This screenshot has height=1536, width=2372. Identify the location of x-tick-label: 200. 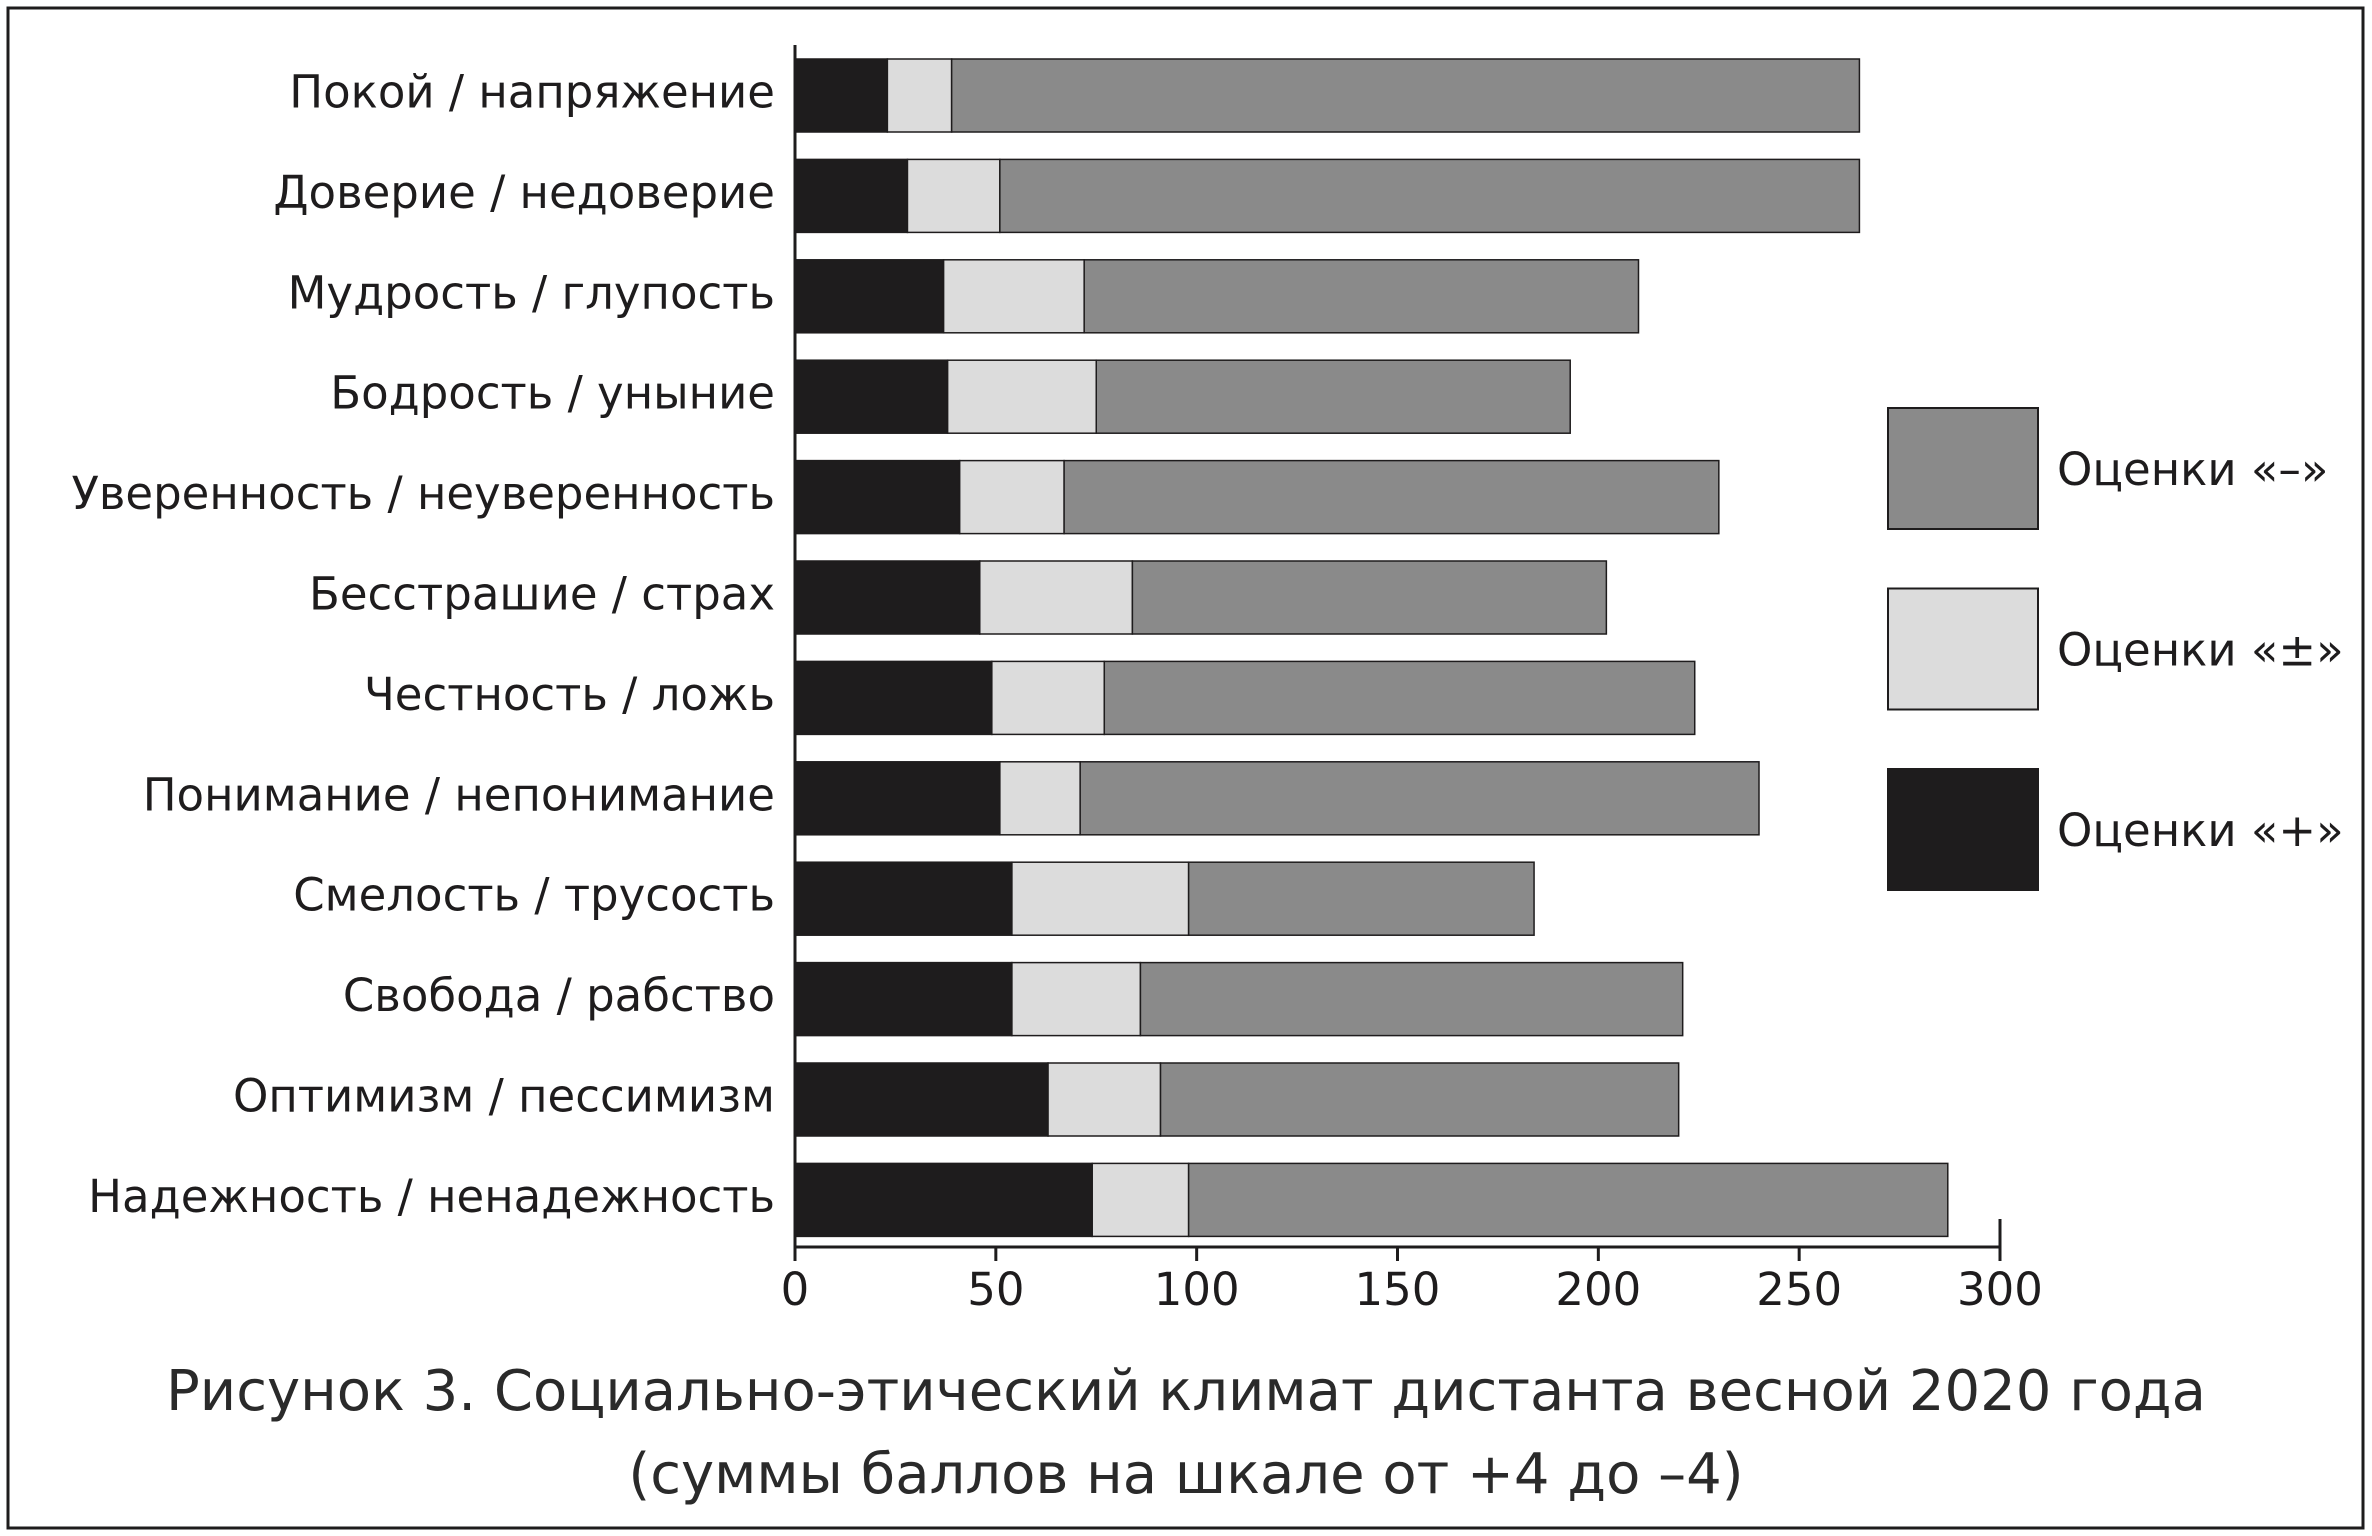
(1598, 1289).